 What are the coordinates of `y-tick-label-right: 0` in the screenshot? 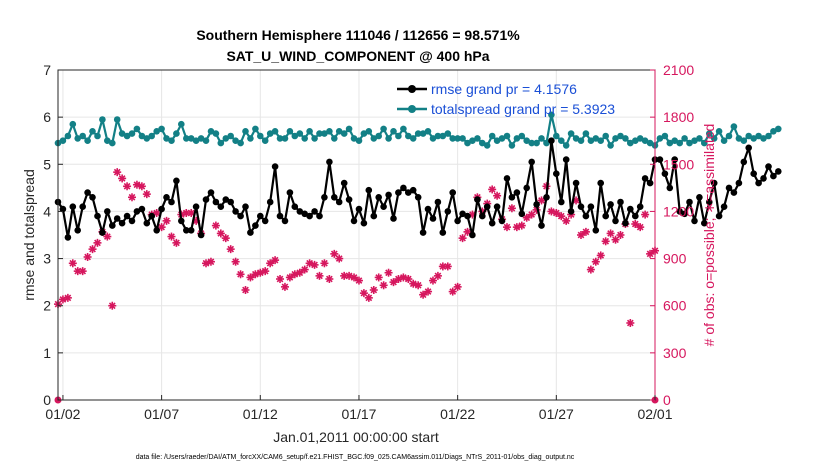 It's located at (667, 400).